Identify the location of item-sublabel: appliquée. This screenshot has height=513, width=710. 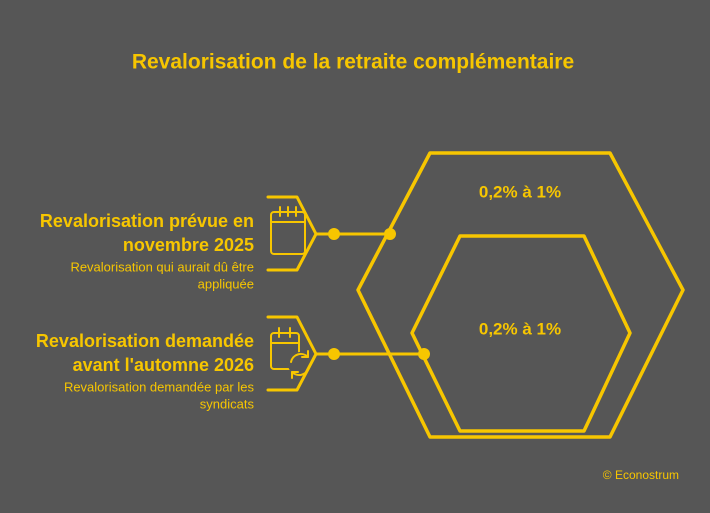
(226, 283).